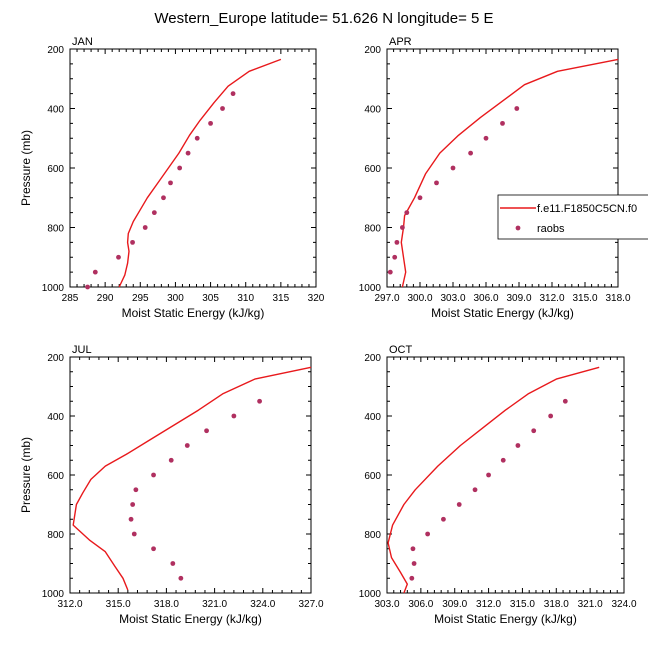 The image size is (648, 648). What do you see at coordinates (587, 209) in the screenshot?
I see `legend-label-model: f.e11.F1850C5CN.f0` at bounding box center [587, 209].